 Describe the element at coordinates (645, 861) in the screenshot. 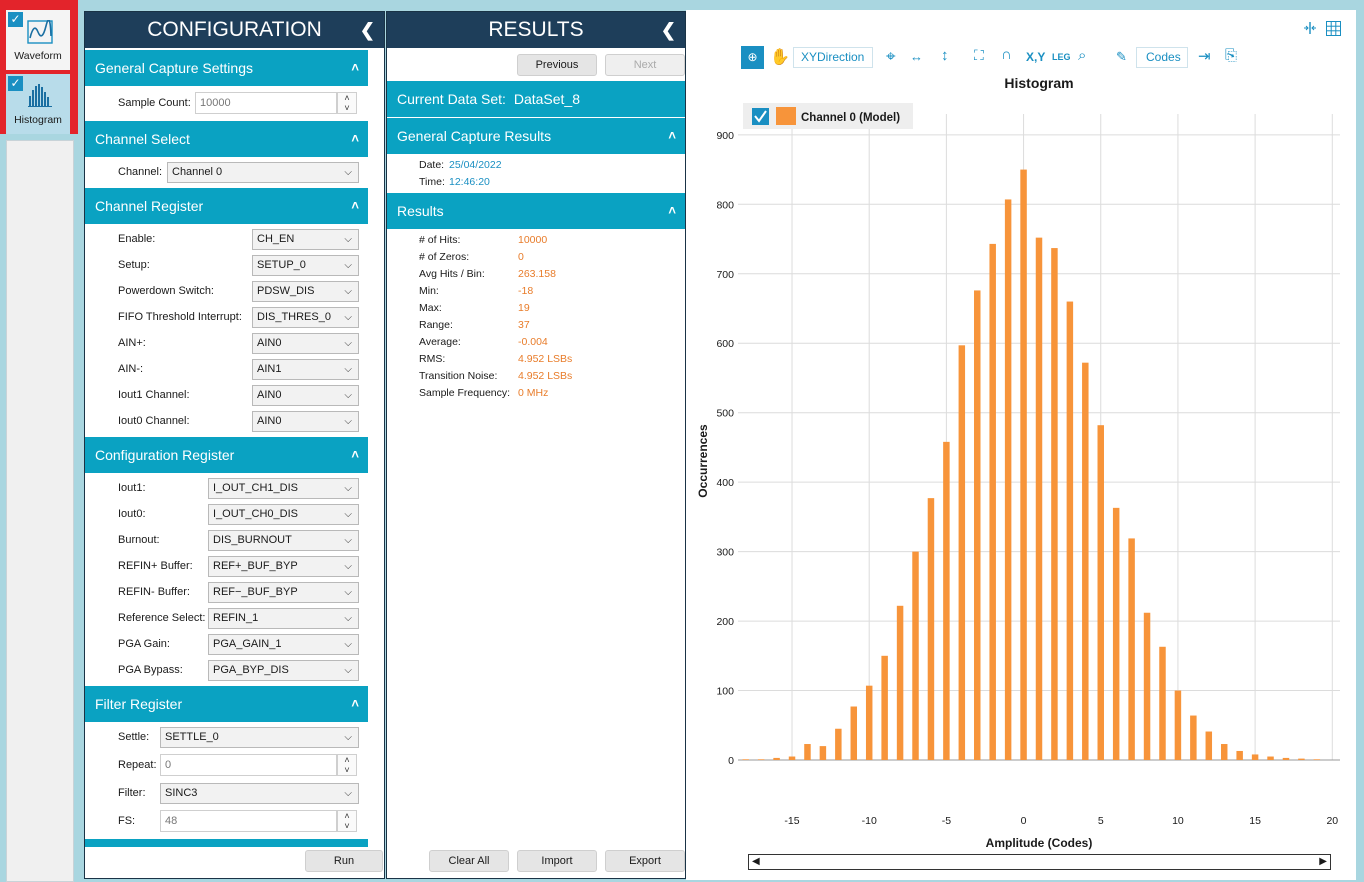

I see `export-button: Export` at that location.